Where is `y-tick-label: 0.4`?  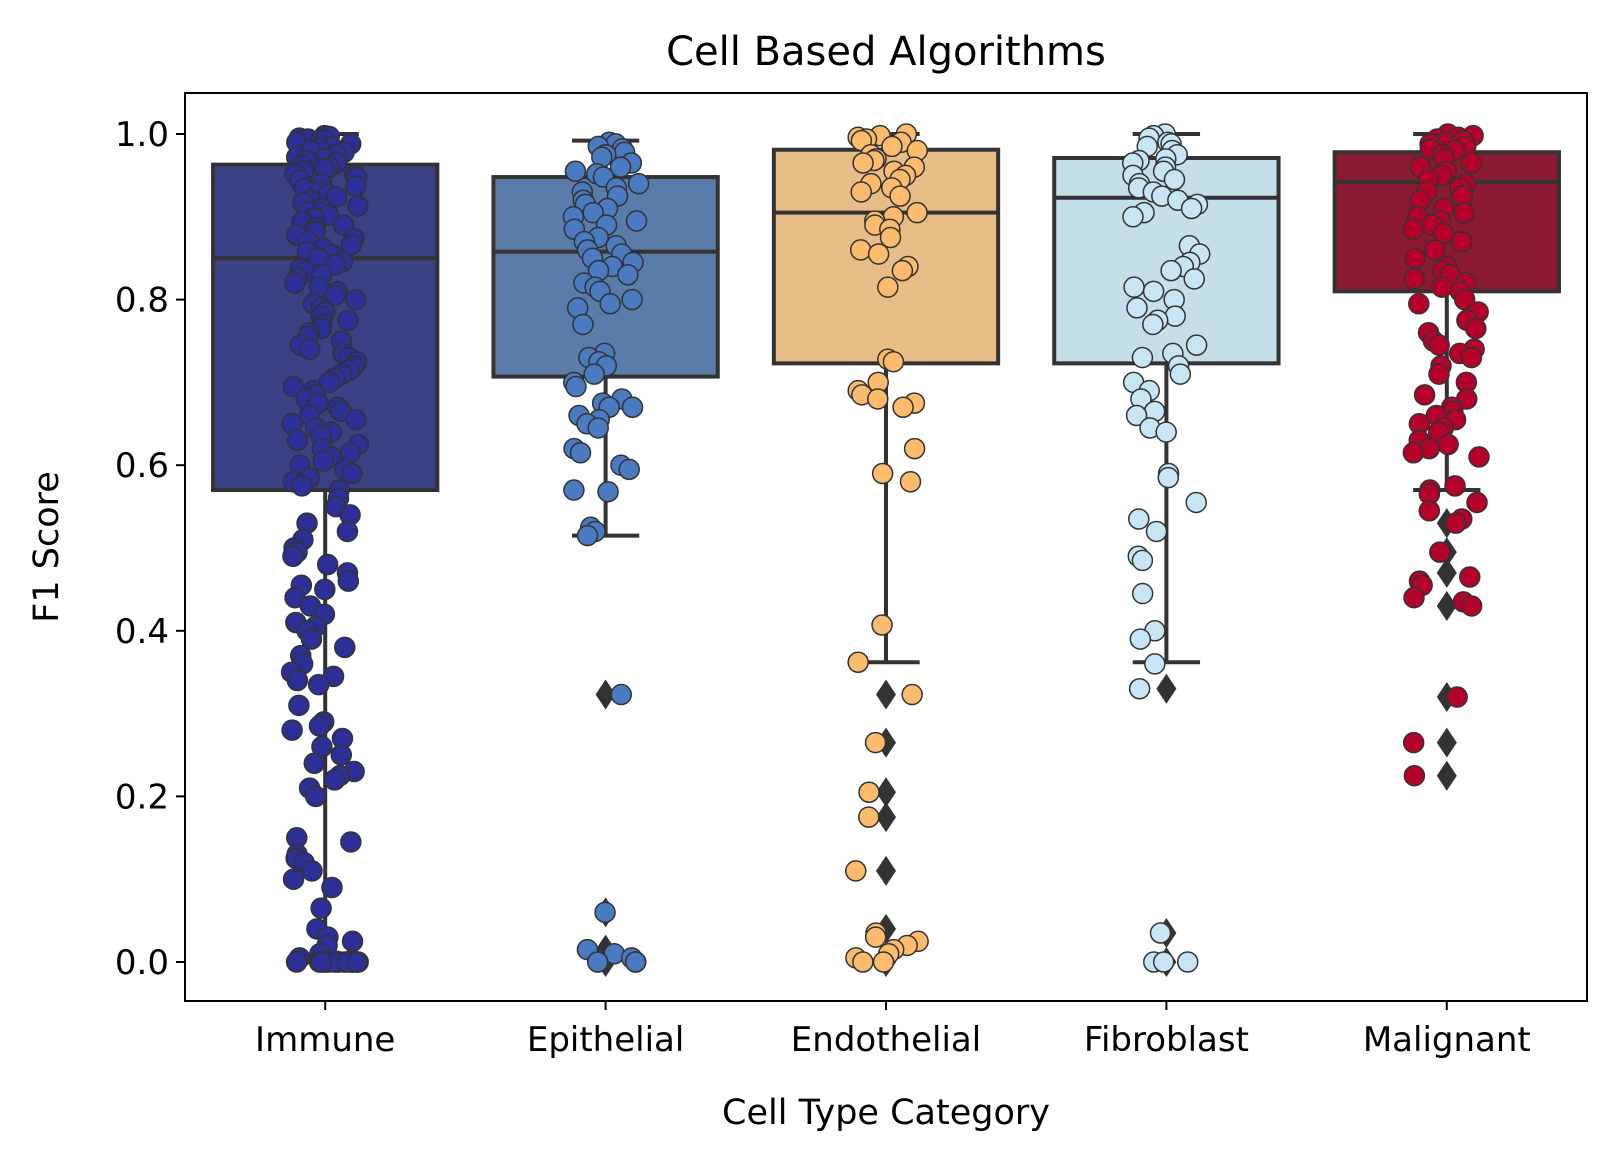
y-tick-label: 0.4 is located at coordinates (142, 632).